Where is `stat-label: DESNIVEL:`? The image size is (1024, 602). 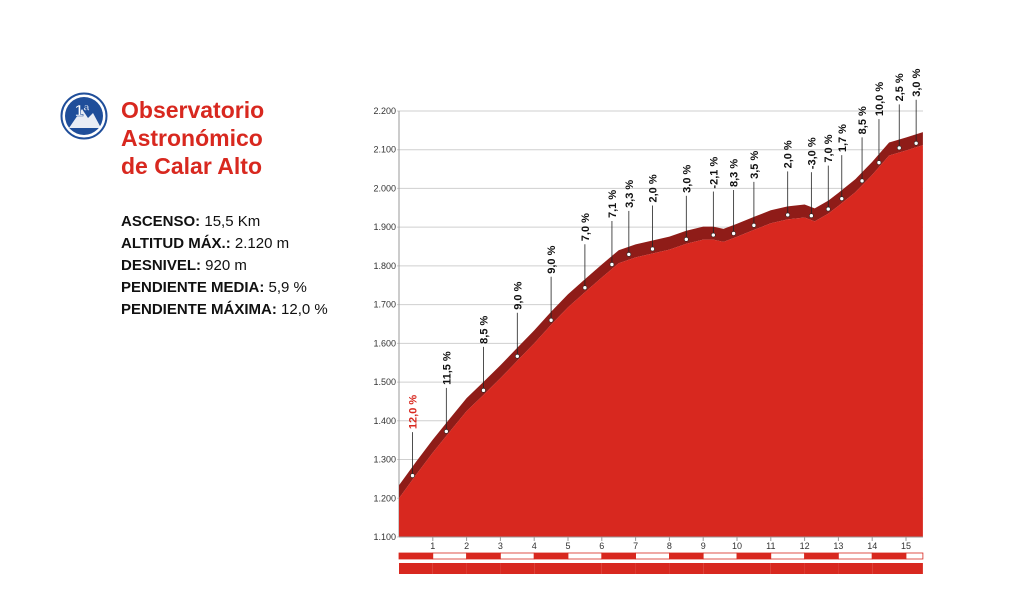 stat-label: DESNIVEL: is located at coordinates (161, 265).